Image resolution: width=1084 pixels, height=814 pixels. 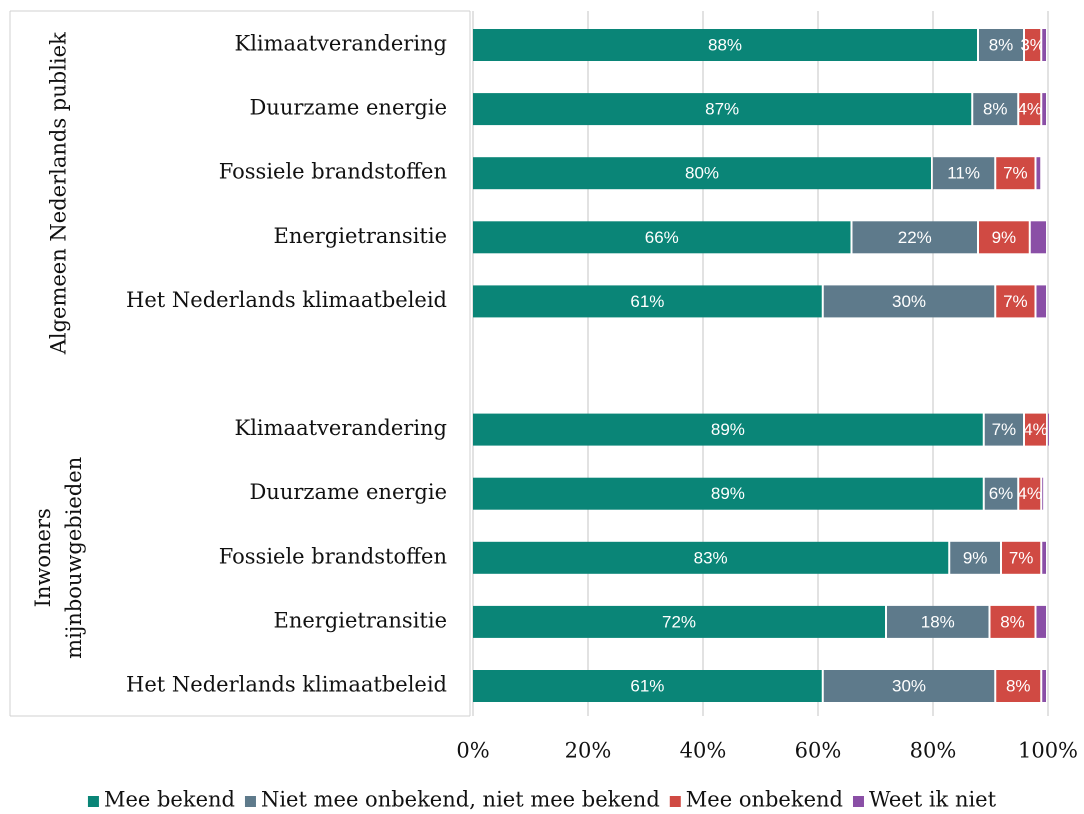 I want to click on x-tick-label: 20%, so click(x=588, y=751).